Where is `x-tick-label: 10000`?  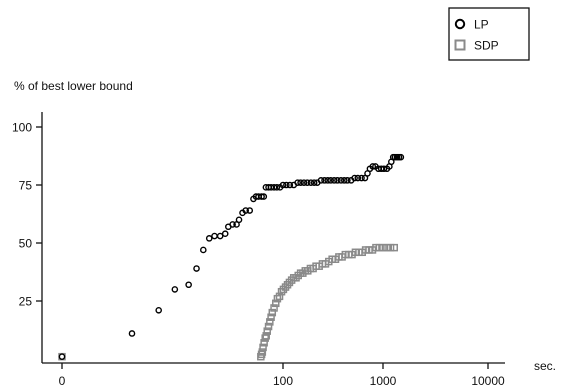
x-tick-label: 10000 is located at coordinates (488, 381).